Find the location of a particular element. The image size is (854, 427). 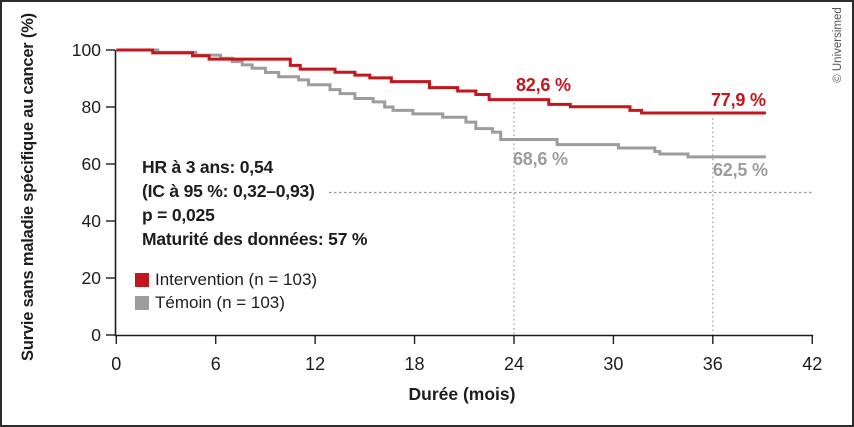

legend-item-intervention: Intervention (n = 103) is located at coordinates (226, 279).